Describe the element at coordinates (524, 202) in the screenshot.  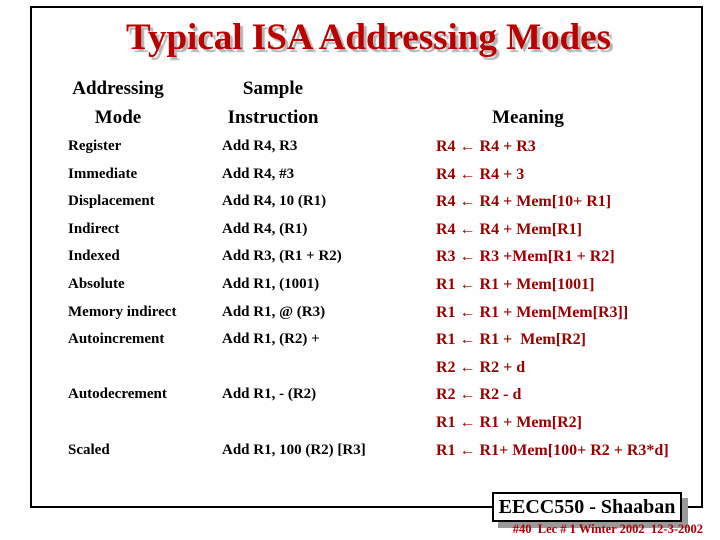
I see `meaning-cell: R4 ← R4 + Mem[10+ R1]` at that location.